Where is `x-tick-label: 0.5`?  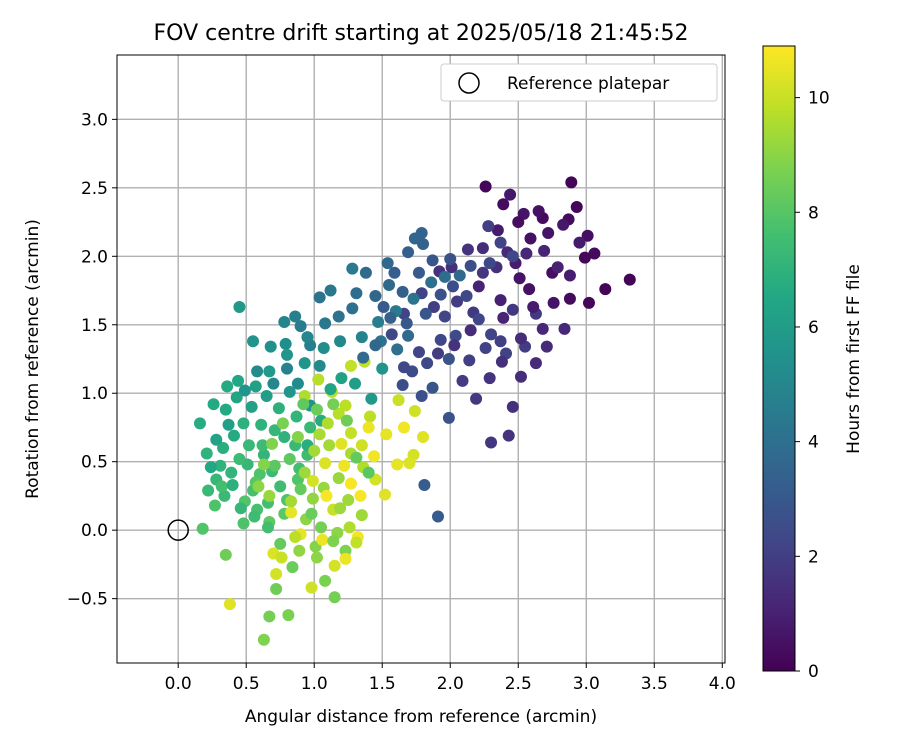 x-tick-label: 0.5 is located at coordinates (246, 684).